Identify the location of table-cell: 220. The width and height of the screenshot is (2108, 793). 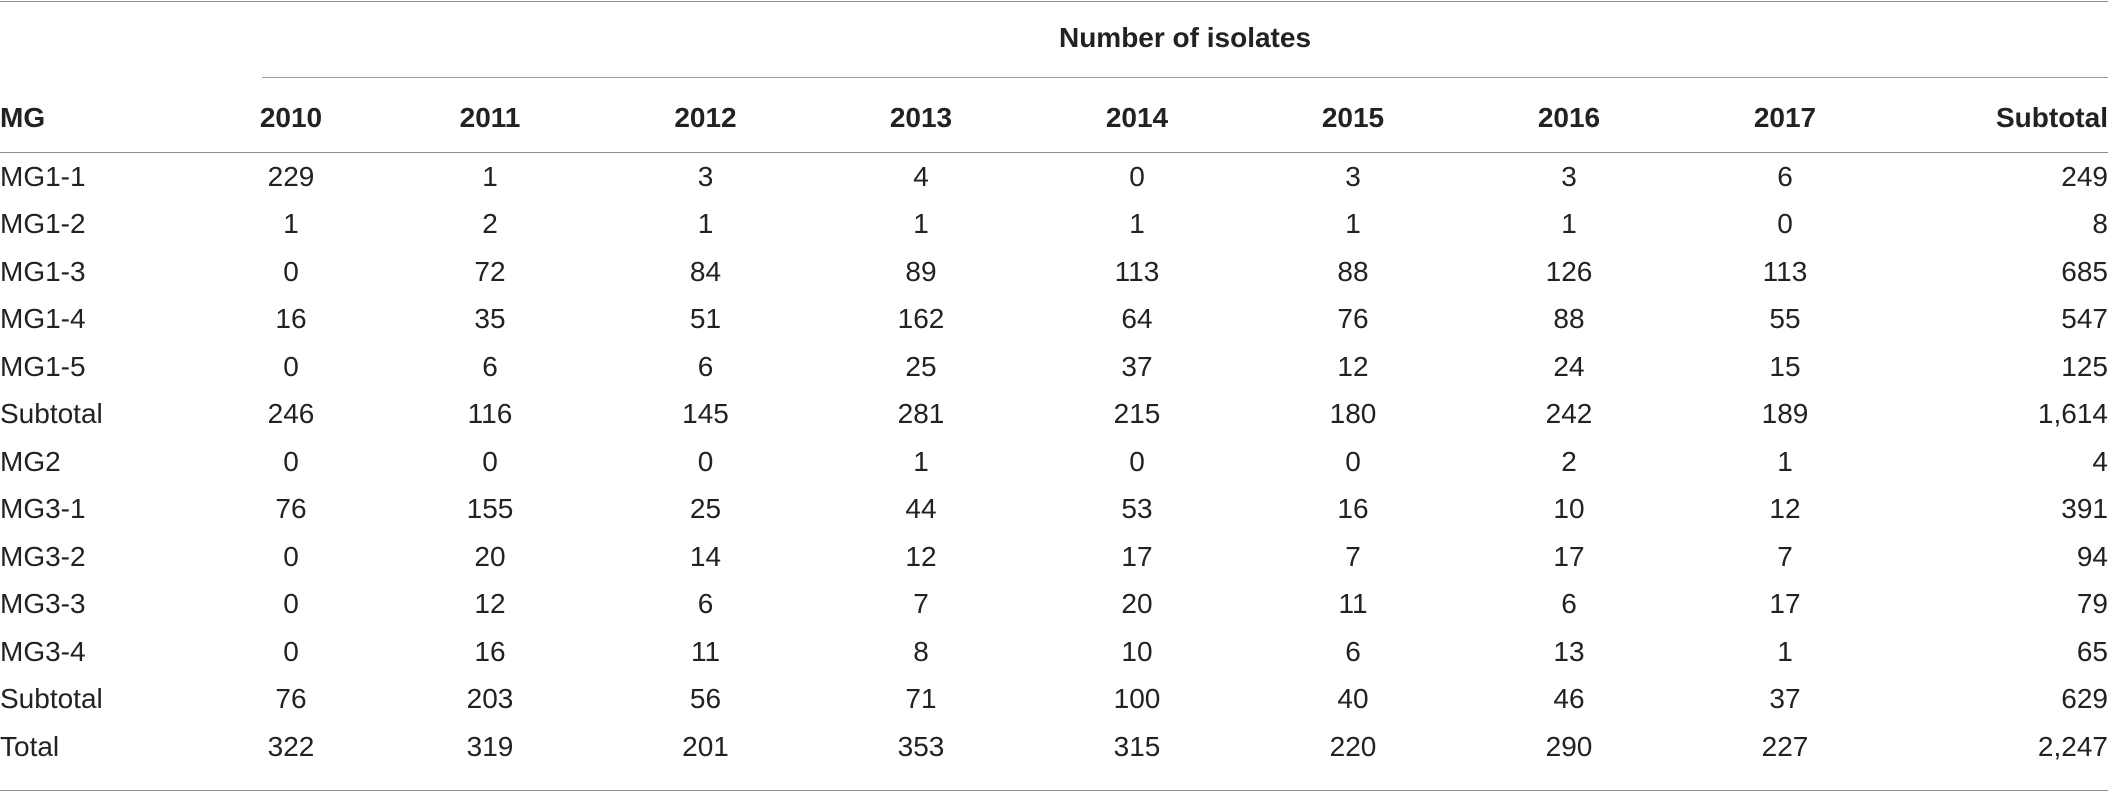
(1353, 746).